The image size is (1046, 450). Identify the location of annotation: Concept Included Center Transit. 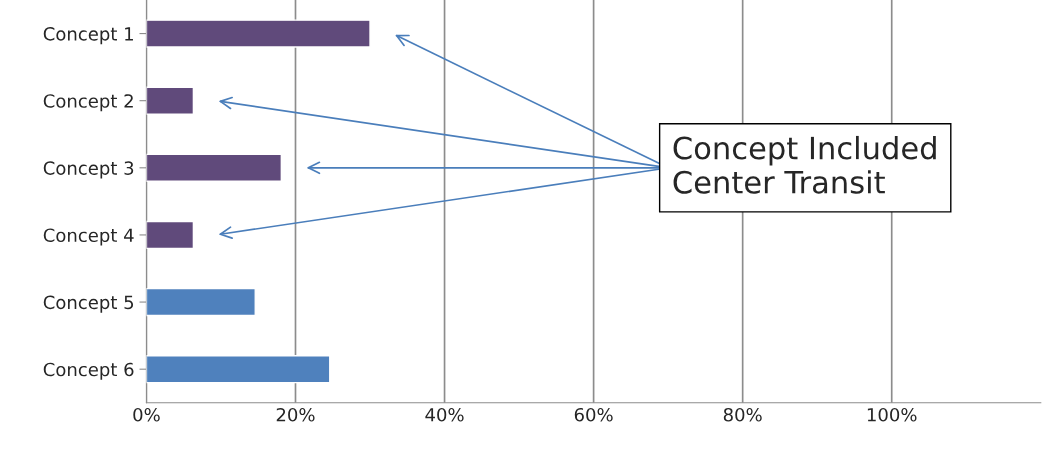
(804, 164).